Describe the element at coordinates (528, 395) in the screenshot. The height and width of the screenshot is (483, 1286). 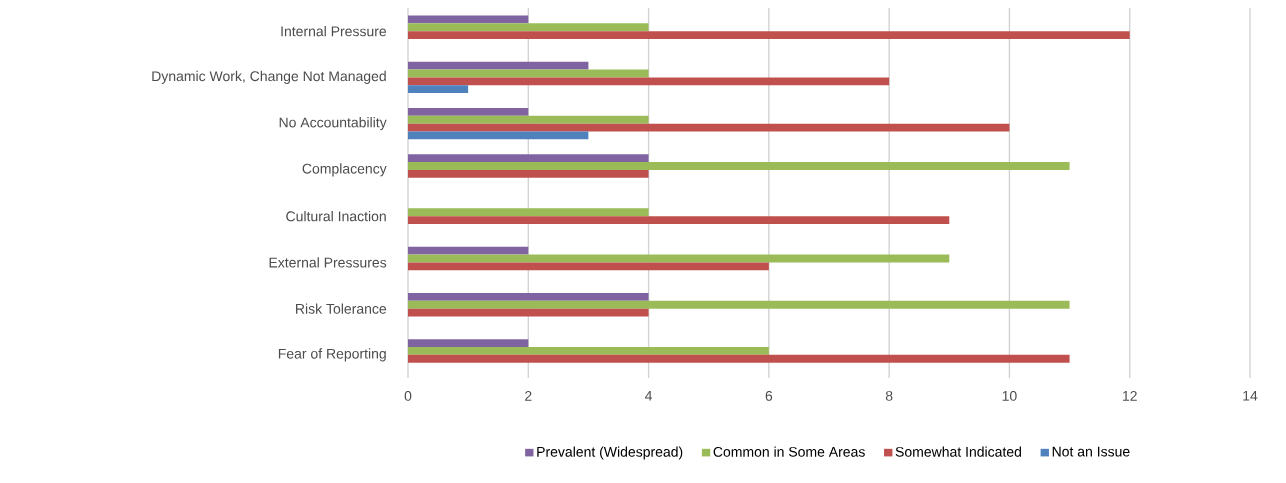
I see `x-tick-label: 2` at that location.